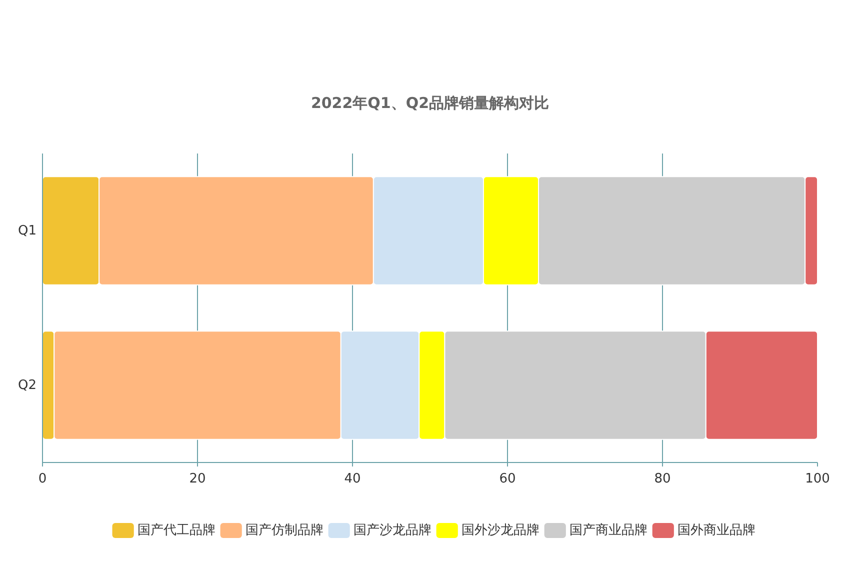 The image size is (861, 563). Describe the element at coordinates (392, 530) in the screenshot. I see `legend-label: 国产沙龙品牌` at that location.